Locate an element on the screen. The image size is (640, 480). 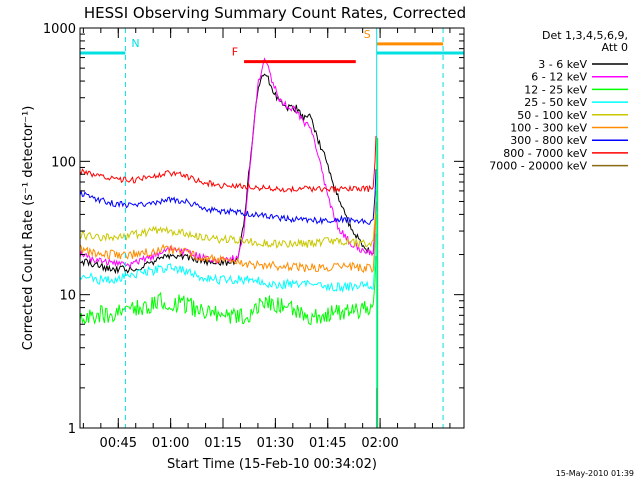
x-tick-label: 00:45 is located at coordinates (118, 443).